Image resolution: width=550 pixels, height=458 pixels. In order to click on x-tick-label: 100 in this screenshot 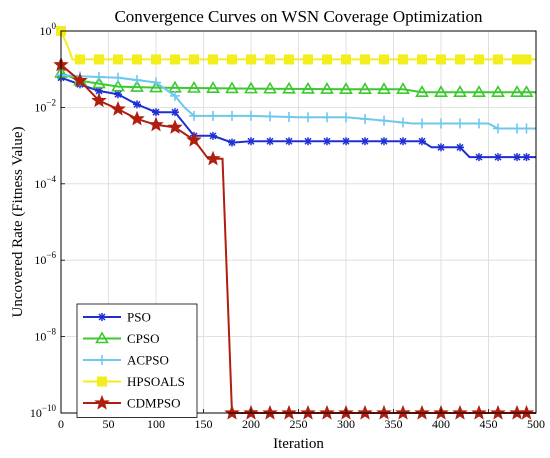, I will do `click(156, 424)`.